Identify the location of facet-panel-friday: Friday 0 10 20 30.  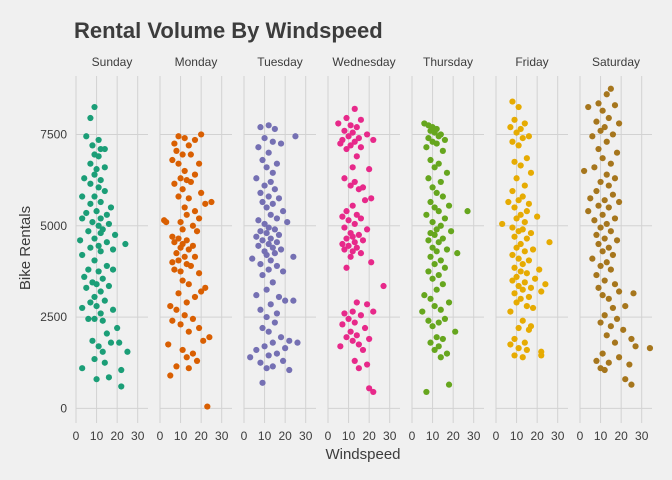
(530, 249).